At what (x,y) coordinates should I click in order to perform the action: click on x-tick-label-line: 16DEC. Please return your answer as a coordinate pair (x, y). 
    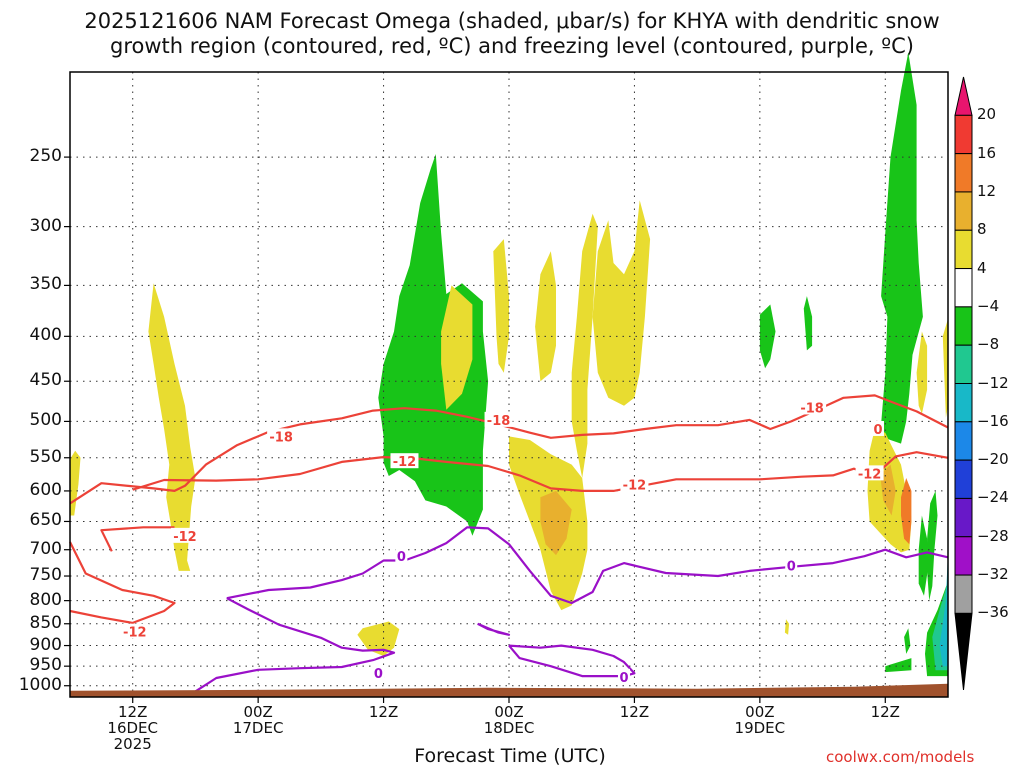
    Looking at the image, I should click on (132, 728).